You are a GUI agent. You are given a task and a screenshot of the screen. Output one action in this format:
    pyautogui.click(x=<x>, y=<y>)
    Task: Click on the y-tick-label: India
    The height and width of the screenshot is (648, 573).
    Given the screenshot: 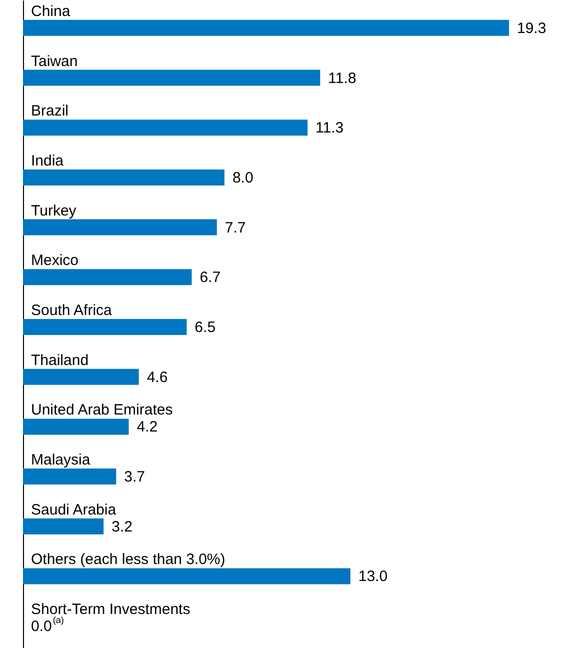 What is the action you would take?
    pyautogui.click(x=47, y=161)
    